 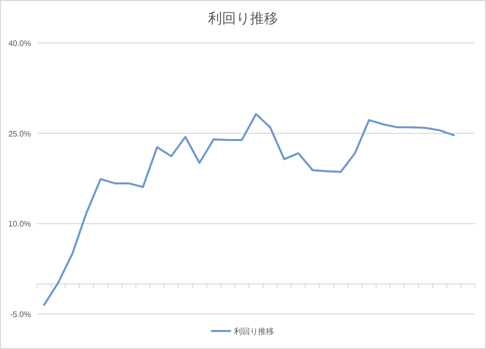 What do you see at coordinates (243, 18) in the screenshot?
I see `chart-title: 利回り推移` at bounding box center [243, 18].